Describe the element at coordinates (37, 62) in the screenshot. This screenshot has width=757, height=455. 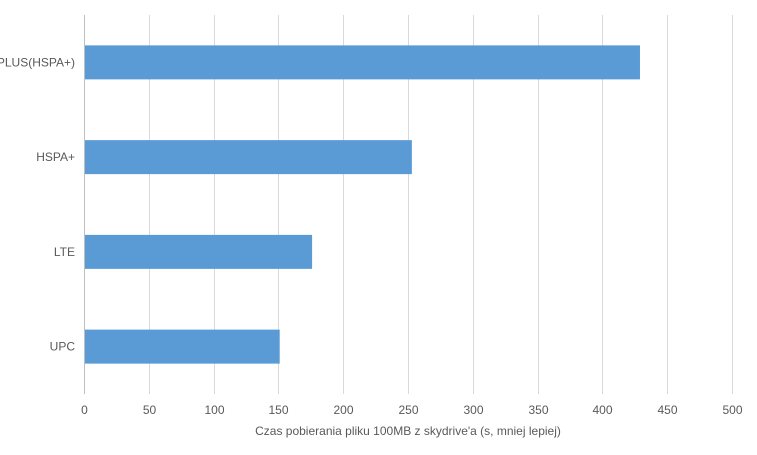
I see `category-label: PLUS(HSPA+)` at that location.